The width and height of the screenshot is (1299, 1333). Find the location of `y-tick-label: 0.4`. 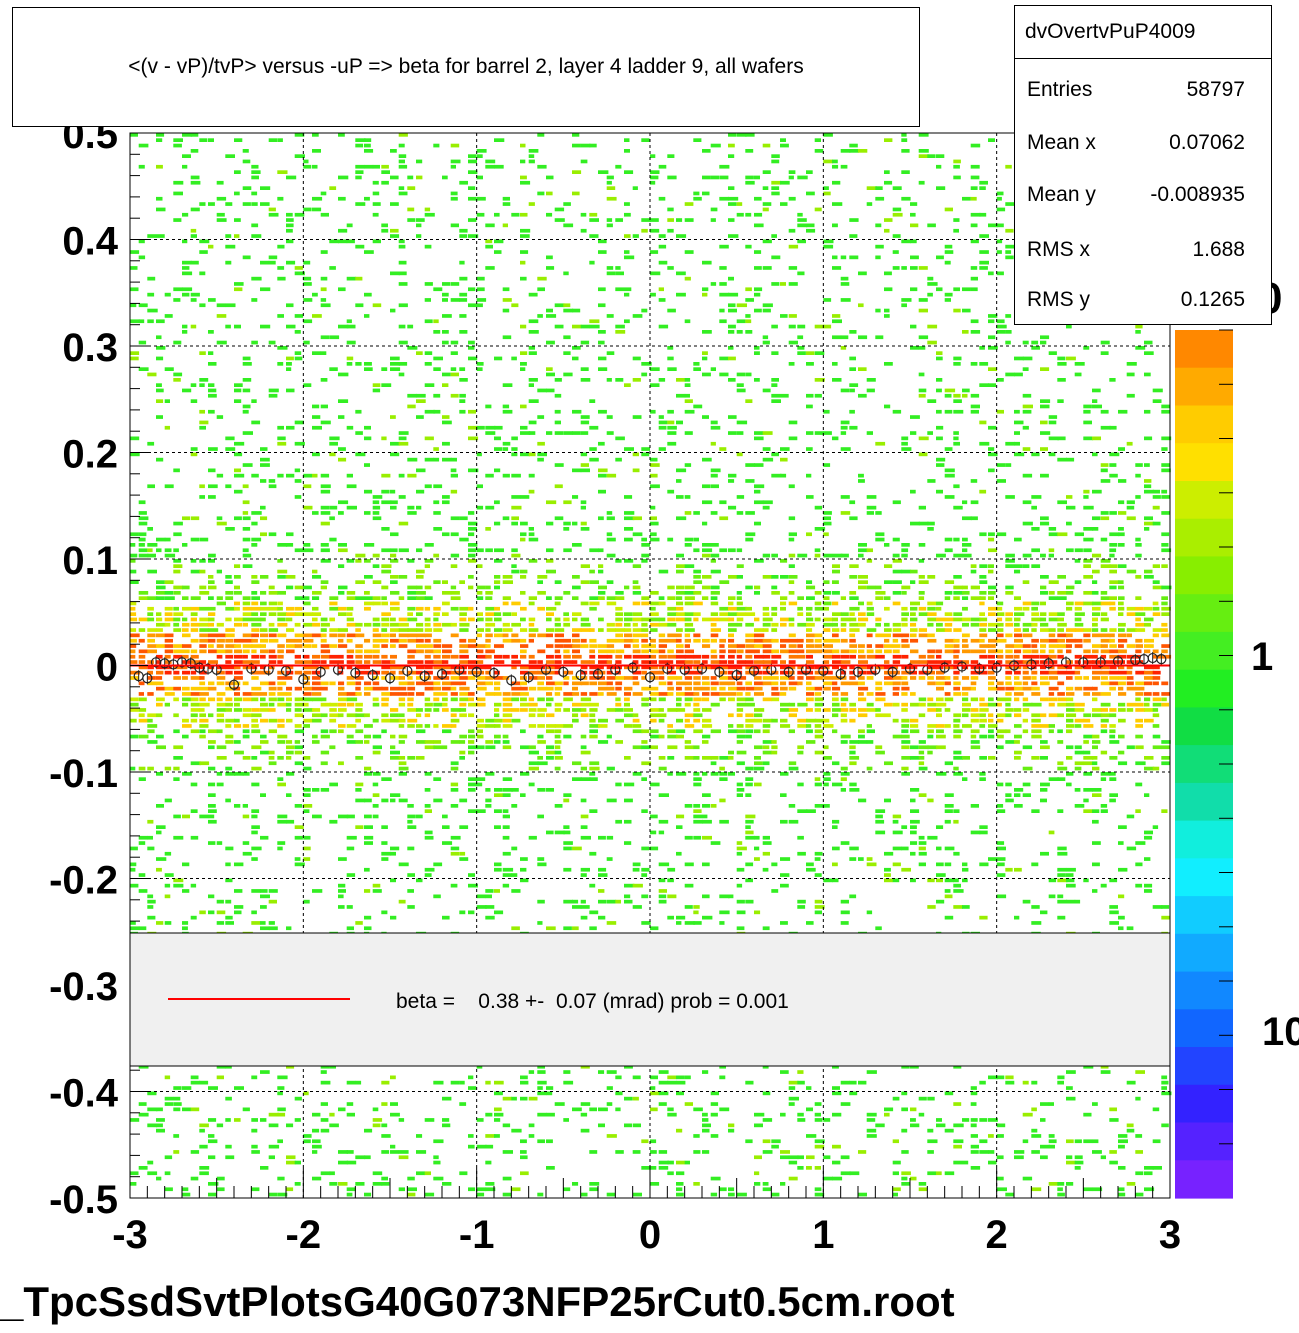

y-tick-label: 0.4 is located at coordinates (90, 242).